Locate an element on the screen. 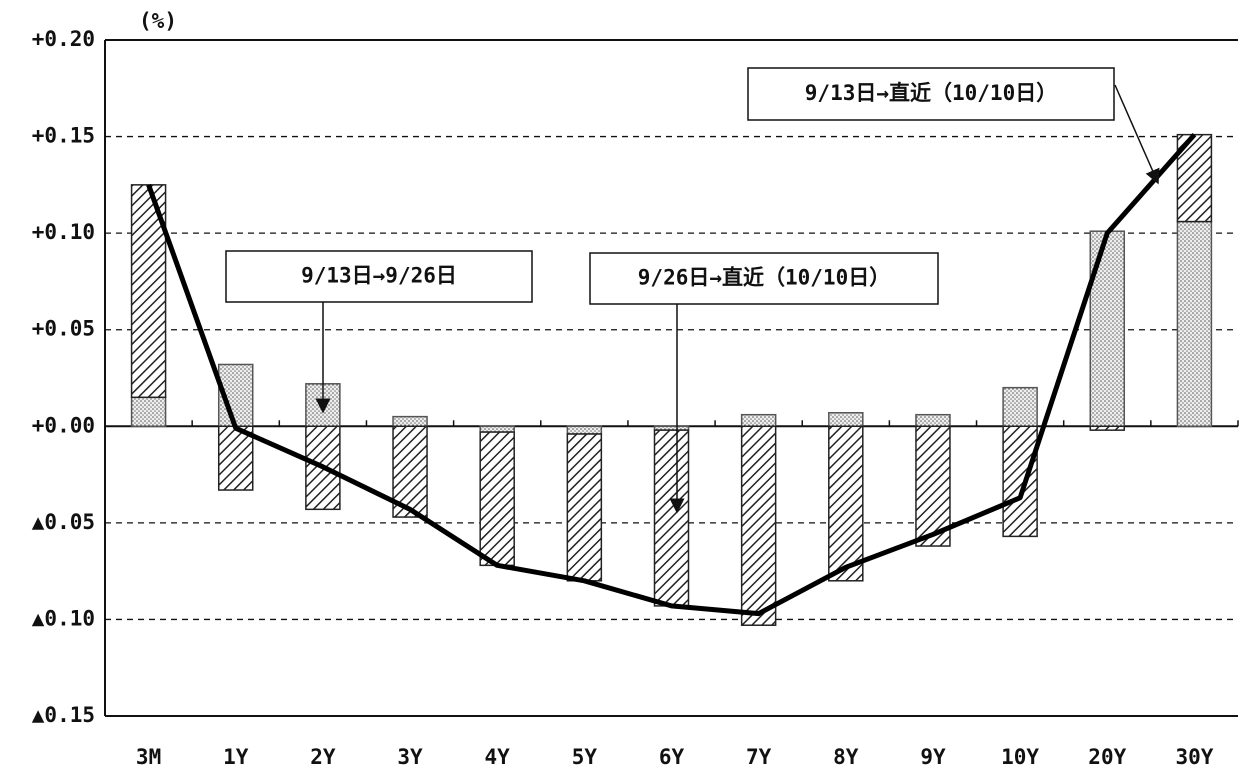 This screenshot has height=771, width=1241. x-tick-label: 1Y is located at coordinates (236, 757).